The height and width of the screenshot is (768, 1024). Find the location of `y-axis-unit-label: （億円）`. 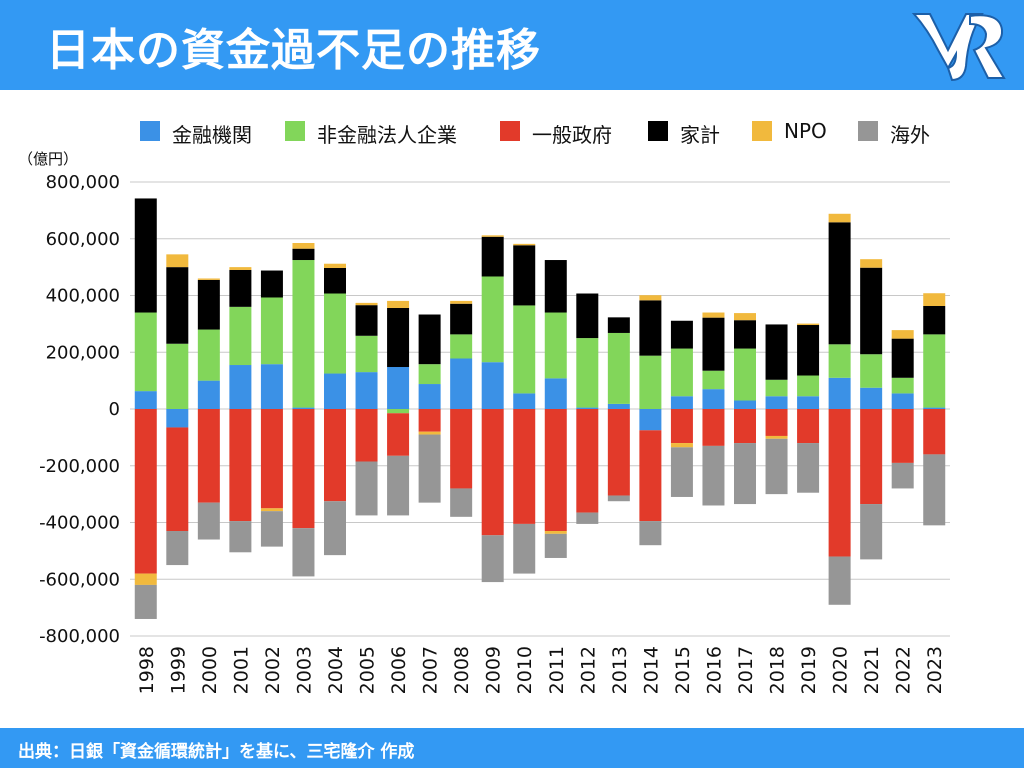

y-axis-unit-label: （億円） is located at coordinates (48, 159).